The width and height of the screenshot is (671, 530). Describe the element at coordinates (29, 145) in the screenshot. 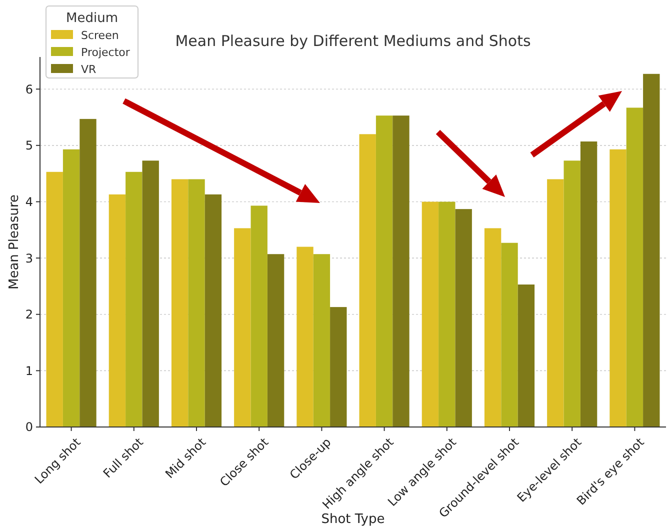

I see `y-tick-label: 5` at that location.